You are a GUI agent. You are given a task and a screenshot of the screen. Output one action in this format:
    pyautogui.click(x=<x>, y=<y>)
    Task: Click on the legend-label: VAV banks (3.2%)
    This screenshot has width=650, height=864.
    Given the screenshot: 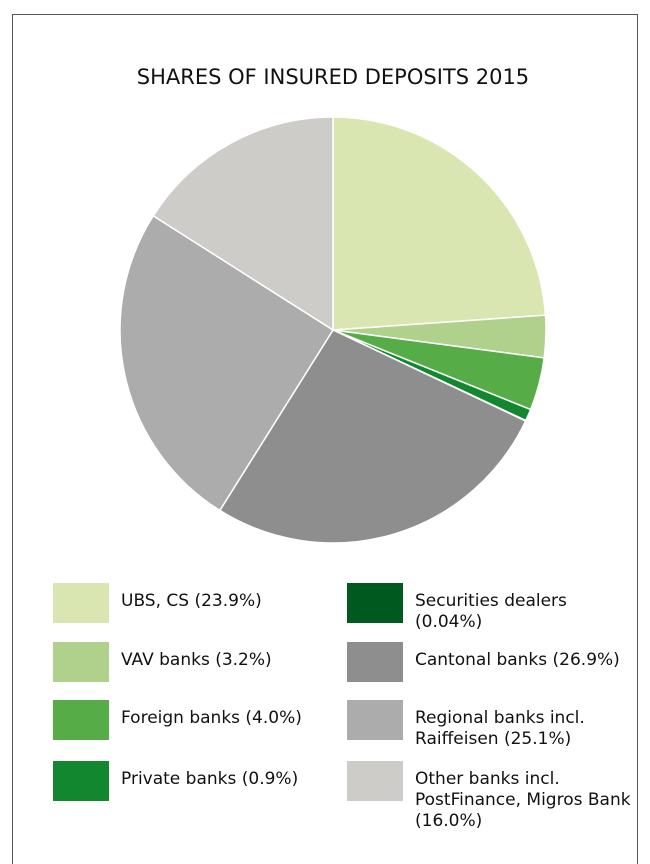 What is the action you would take?
    pyautogui.click(x=196, y=660)
    